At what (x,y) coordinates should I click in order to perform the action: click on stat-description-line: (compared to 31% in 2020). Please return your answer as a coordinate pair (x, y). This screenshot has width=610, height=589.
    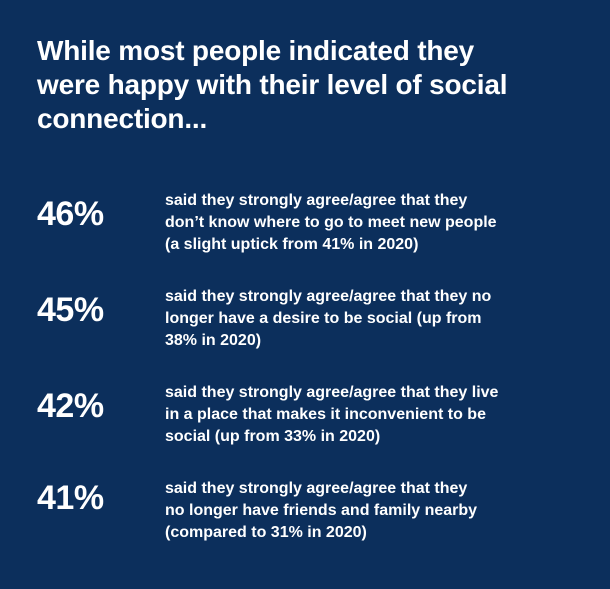
    Looking at the image, I should click on (266, 532).